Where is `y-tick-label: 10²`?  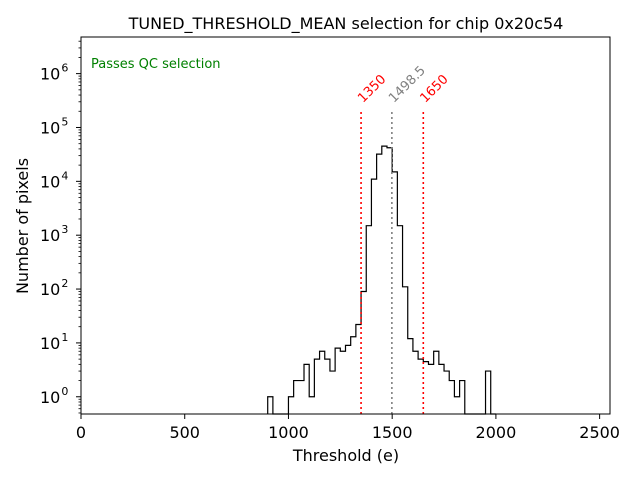 y-tick-label: 10² is located at coordinates (54, 288).